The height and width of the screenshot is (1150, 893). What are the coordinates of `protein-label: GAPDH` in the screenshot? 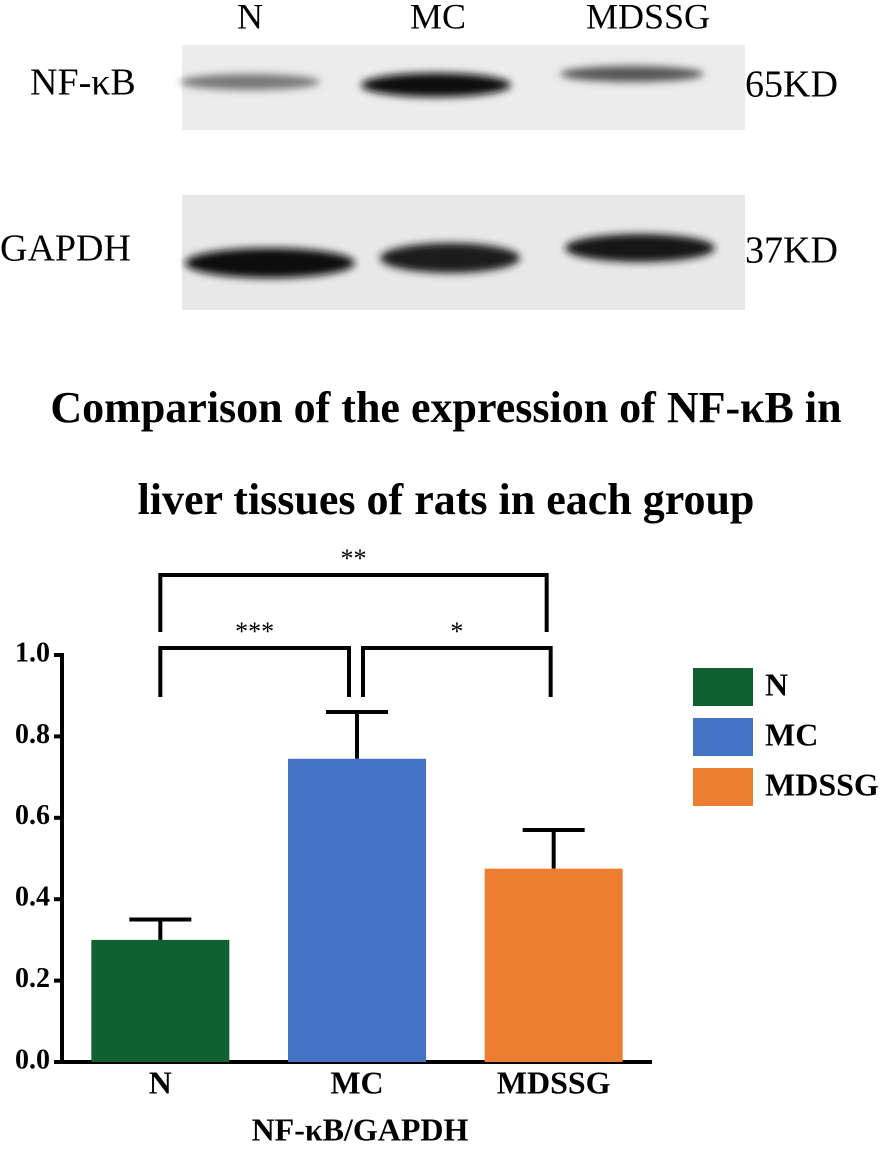 It's located at (65, 249).